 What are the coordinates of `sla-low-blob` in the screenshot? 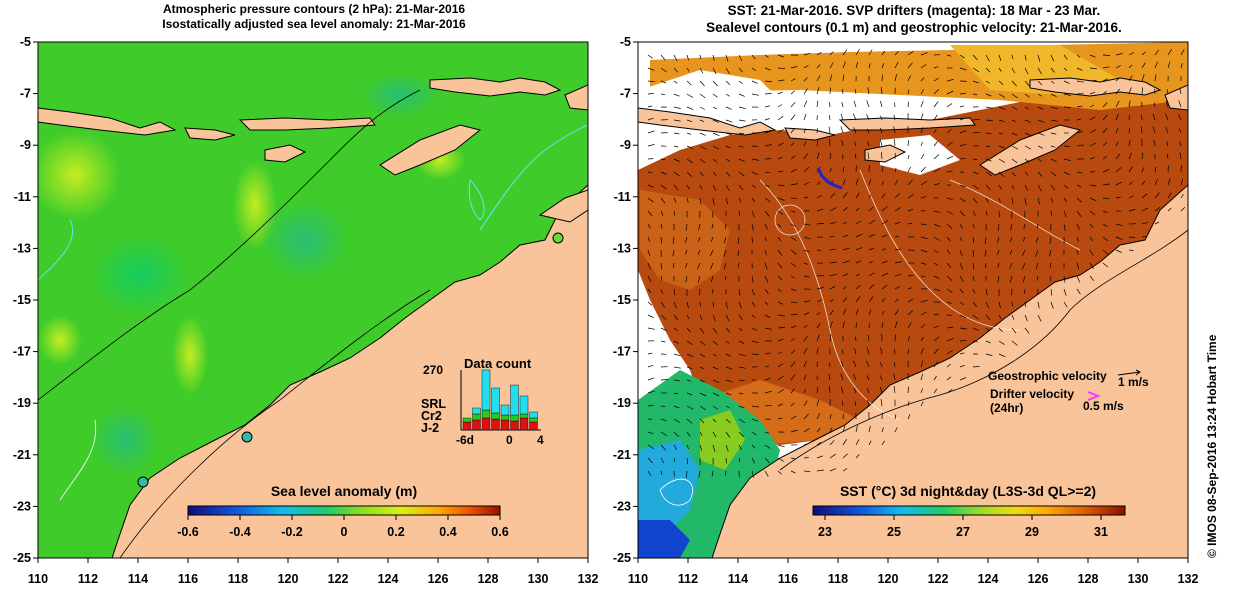 It's located at (305, 240).